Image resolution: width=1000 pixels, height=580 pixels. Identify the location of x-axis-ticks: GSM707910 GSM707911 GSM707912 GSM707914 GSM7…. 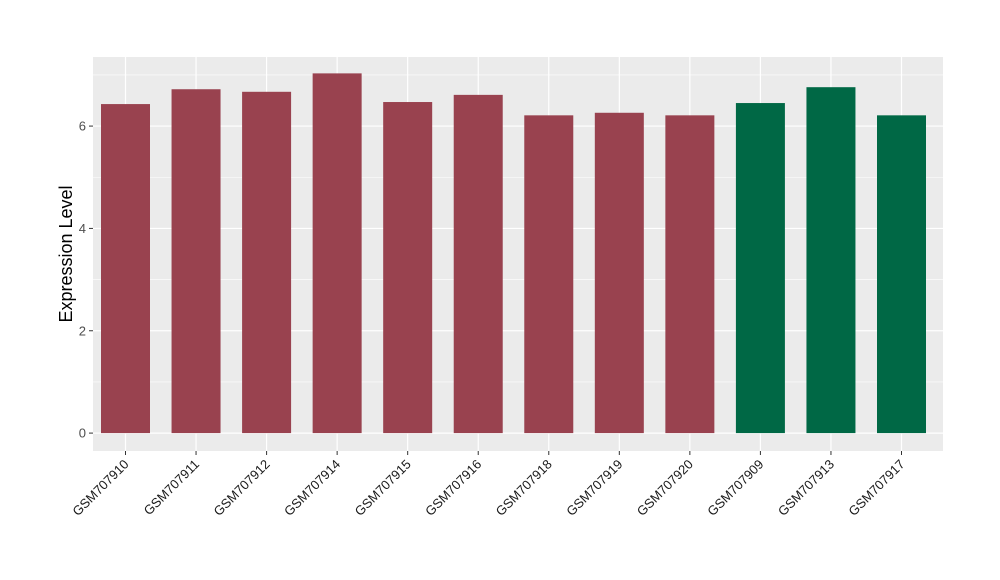
(488, 485).